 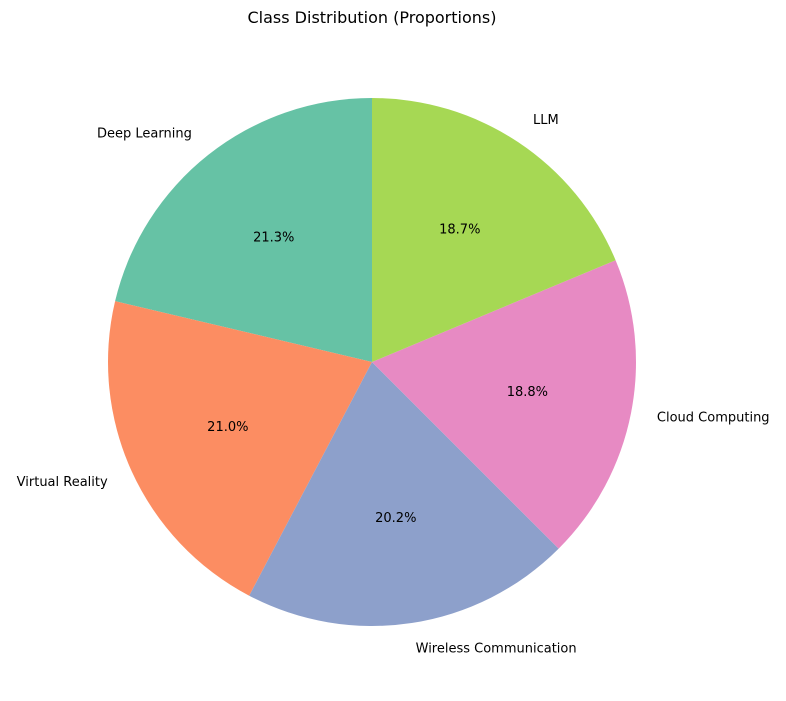 I want to click on slice-percent-virtual-reality: 21.0%, so click(x=227, y=427).